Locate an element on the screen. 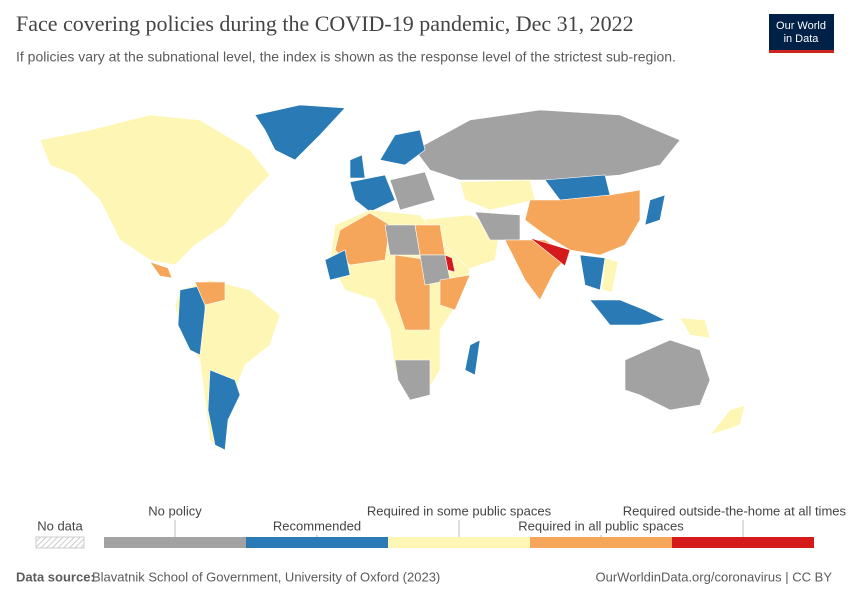 The image size is (850, 600). australia is located at coordinates (667, 375).